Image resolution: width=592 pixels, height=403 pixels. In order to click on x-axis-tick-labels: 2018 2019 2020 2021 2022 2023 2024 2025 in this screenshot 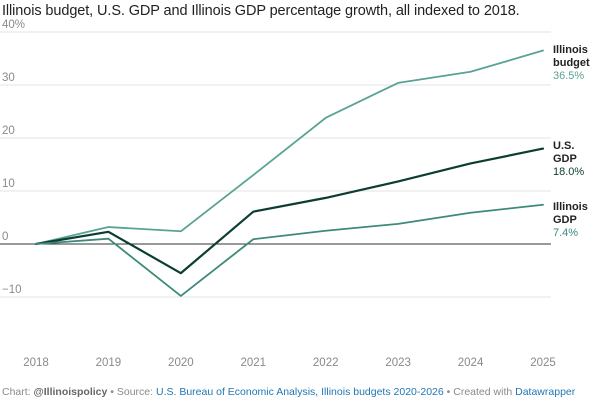, I will do `click(289, 363)`.